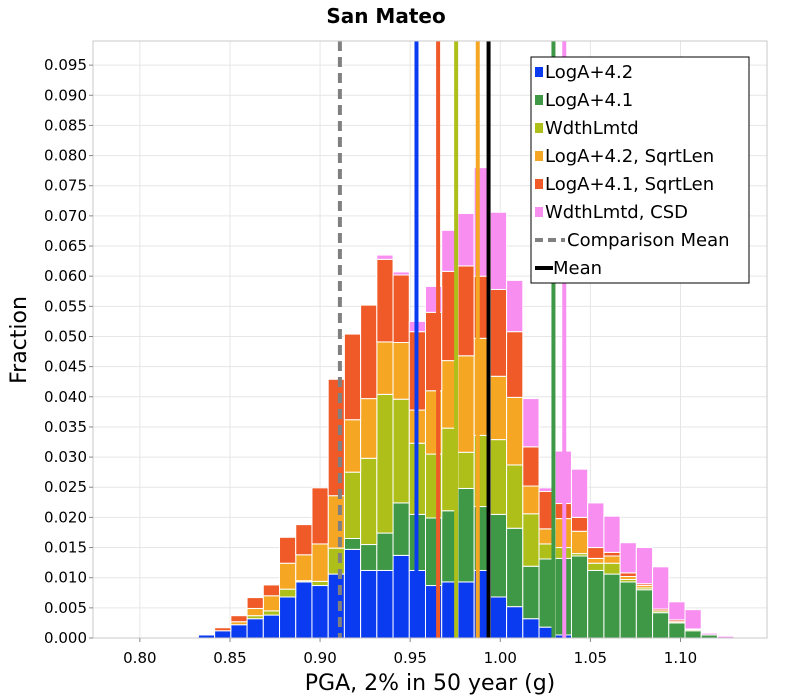  I want to click on x-tick-label: 0.80, so click(139, 658).